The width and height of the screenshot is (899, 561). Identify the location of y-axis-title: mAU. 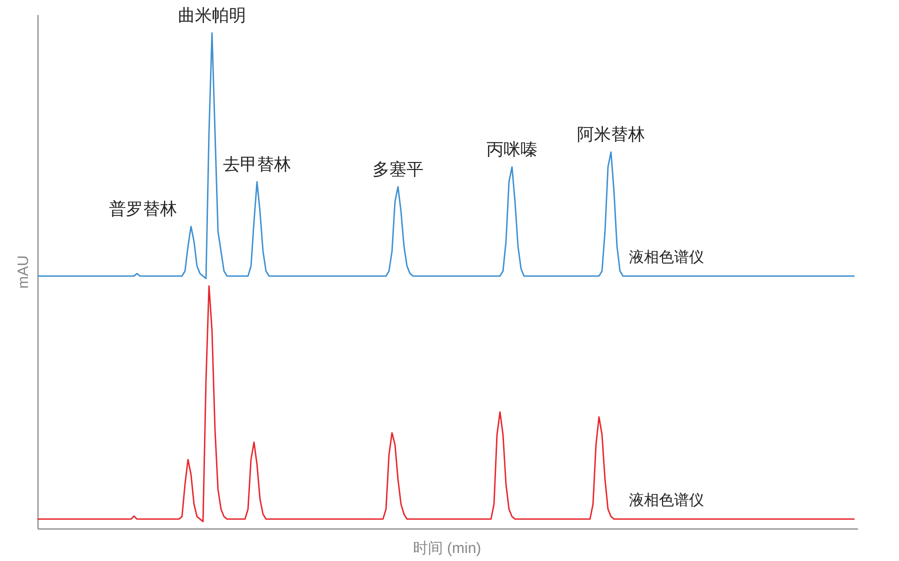
(23, 272).